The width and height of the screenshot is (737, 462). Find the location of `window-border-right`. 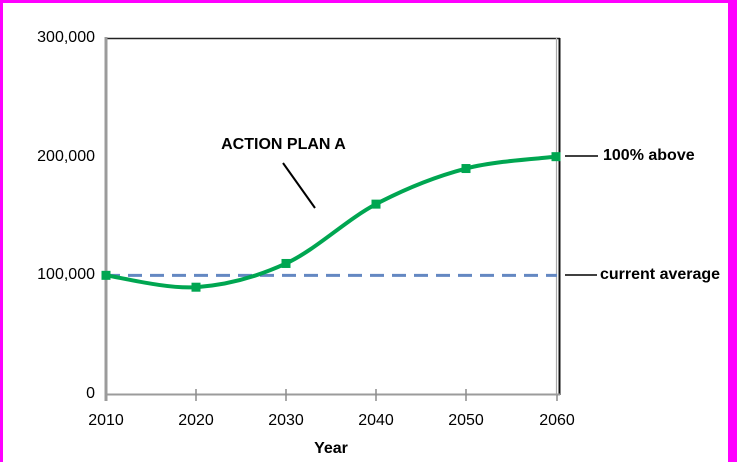

window-border-right is located at coordinates (732, 231).